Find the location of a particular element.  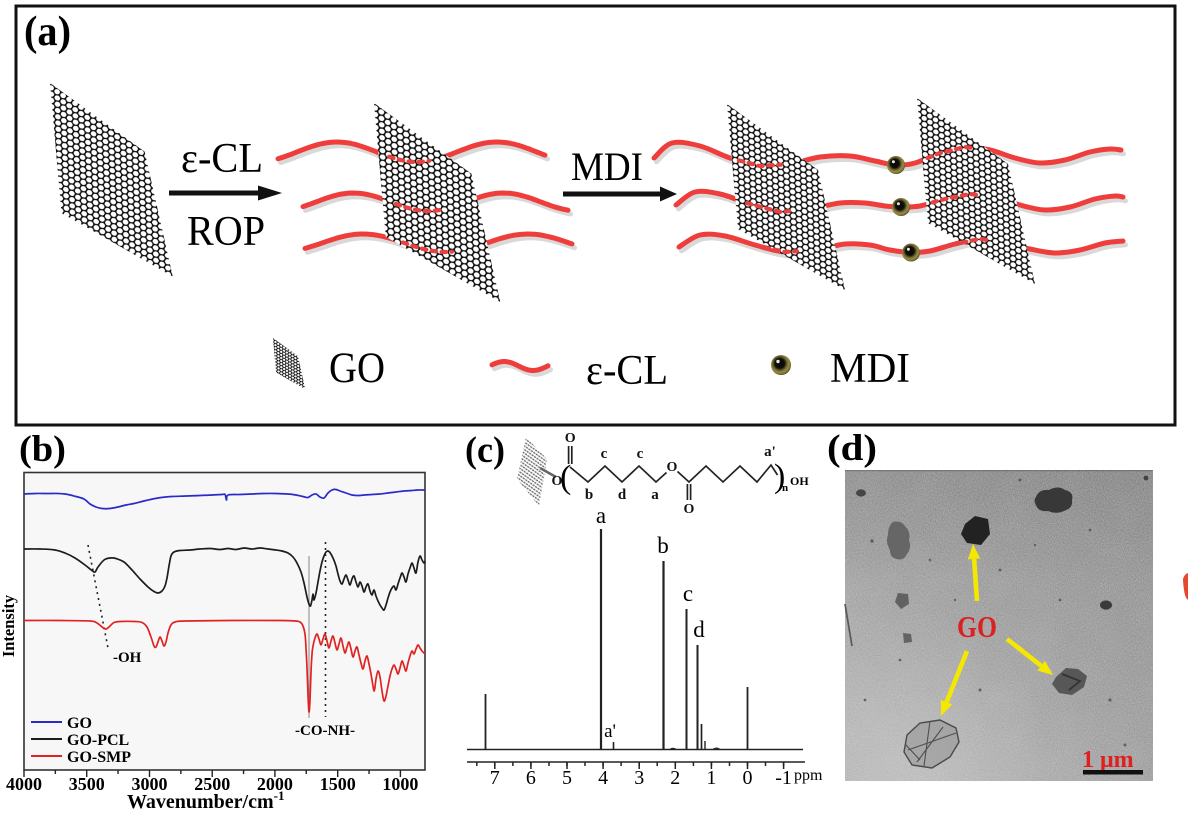

svg-text: -1 is located at coordinates (783, 778).